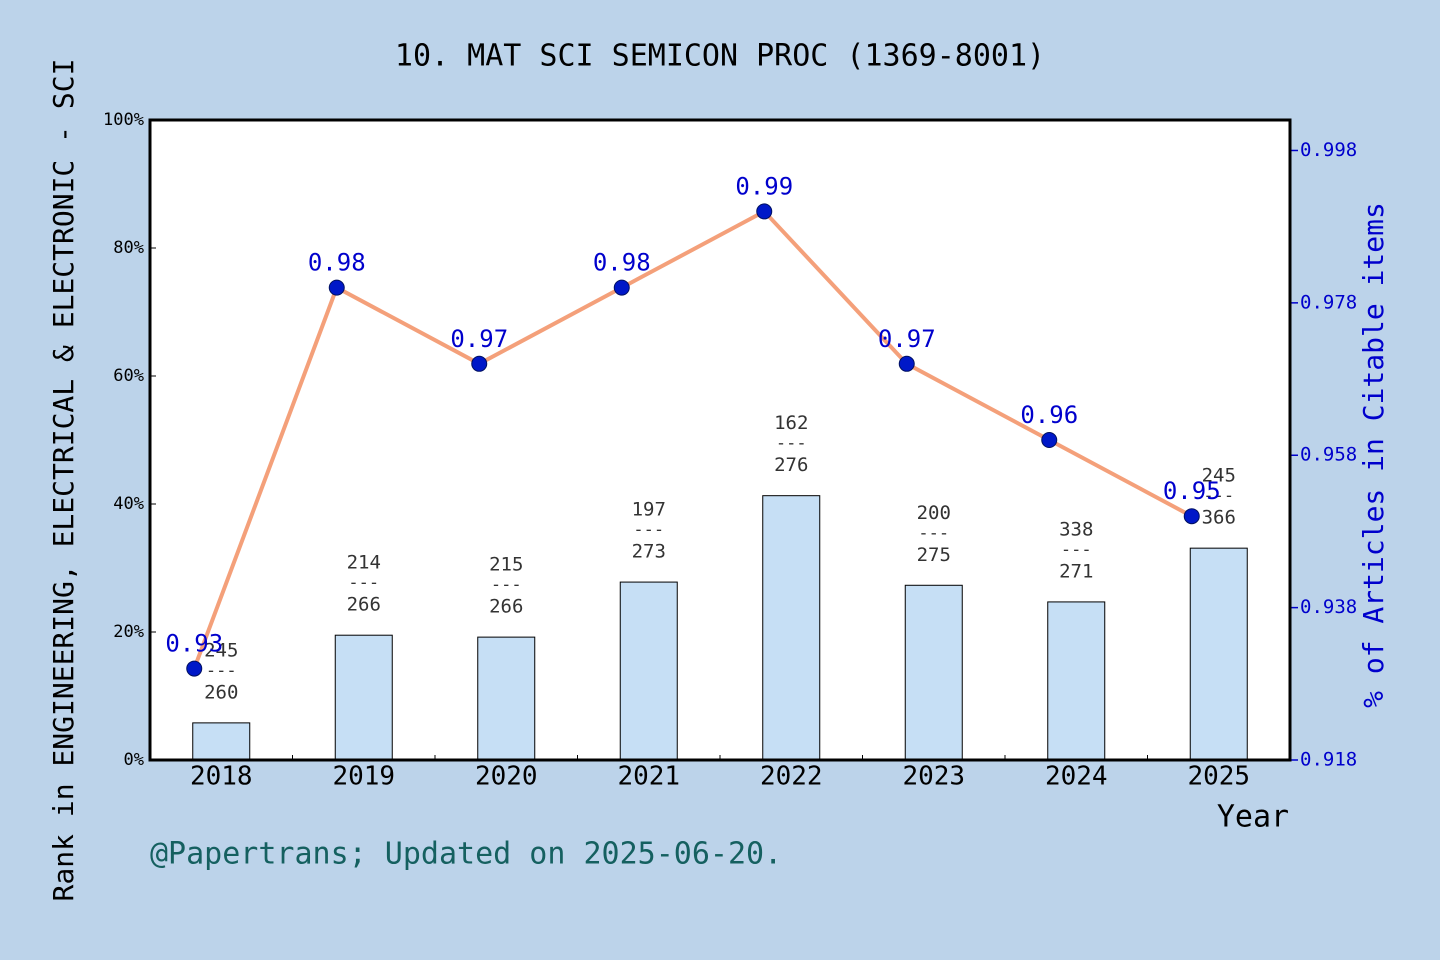 Image resolution: width=1440 pixels, height=960 pixels. Describe the element at coordinates (506, 777) in the screenshot. I see `x-tick-label: 2020` at that location.